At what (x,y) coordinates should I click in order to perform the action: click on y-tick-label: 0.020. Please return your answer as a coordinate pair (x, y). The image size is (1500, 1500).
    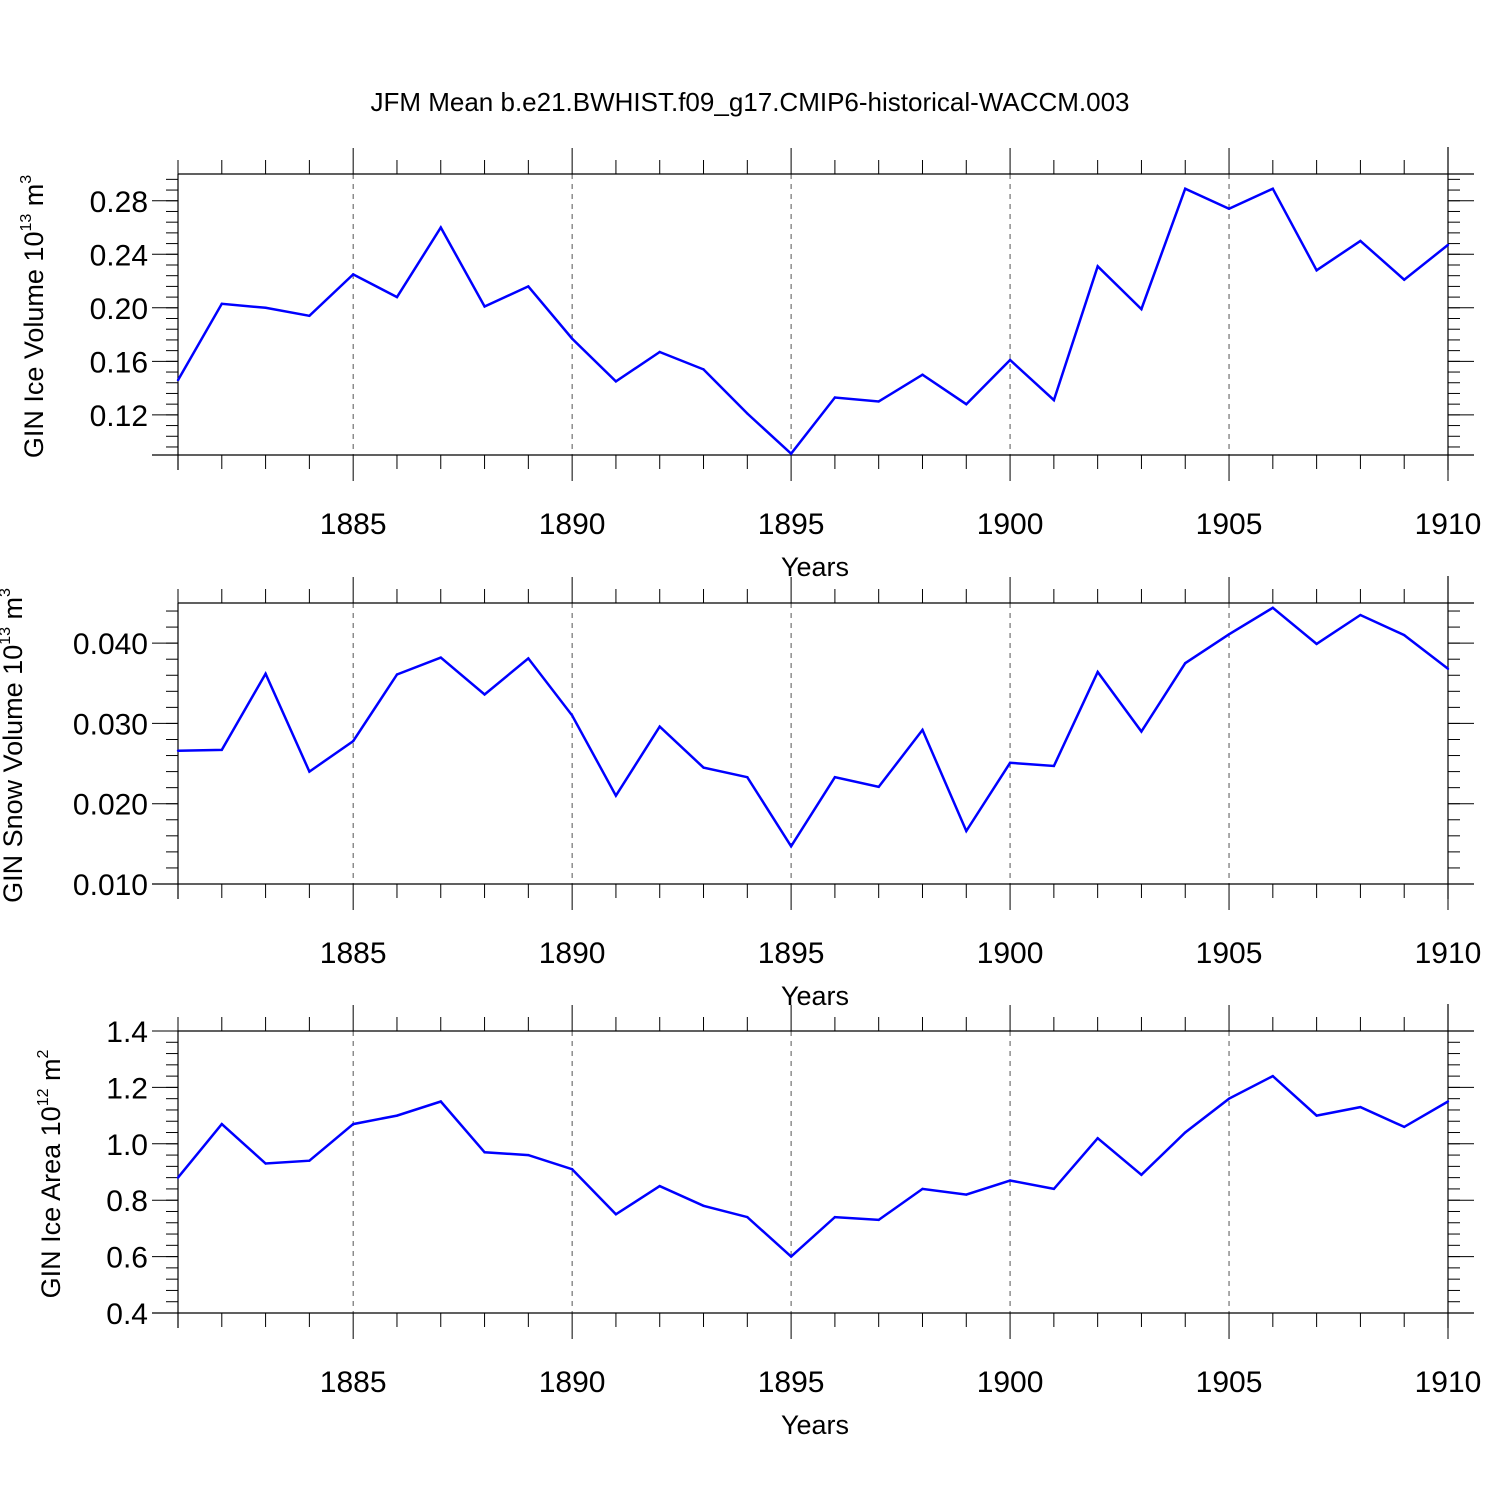
    Looking at the image, I should click on (110, 805).